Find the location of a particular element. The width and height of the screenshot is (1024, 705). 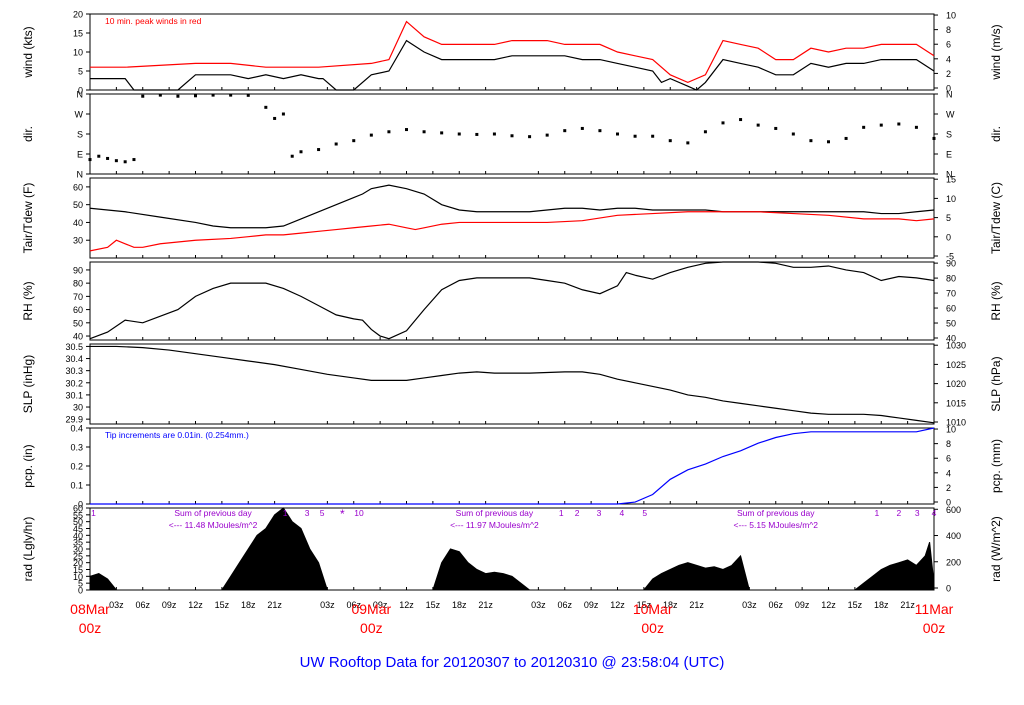

precip-ytick-right-label: 4 is located at coordinates (948, 473).